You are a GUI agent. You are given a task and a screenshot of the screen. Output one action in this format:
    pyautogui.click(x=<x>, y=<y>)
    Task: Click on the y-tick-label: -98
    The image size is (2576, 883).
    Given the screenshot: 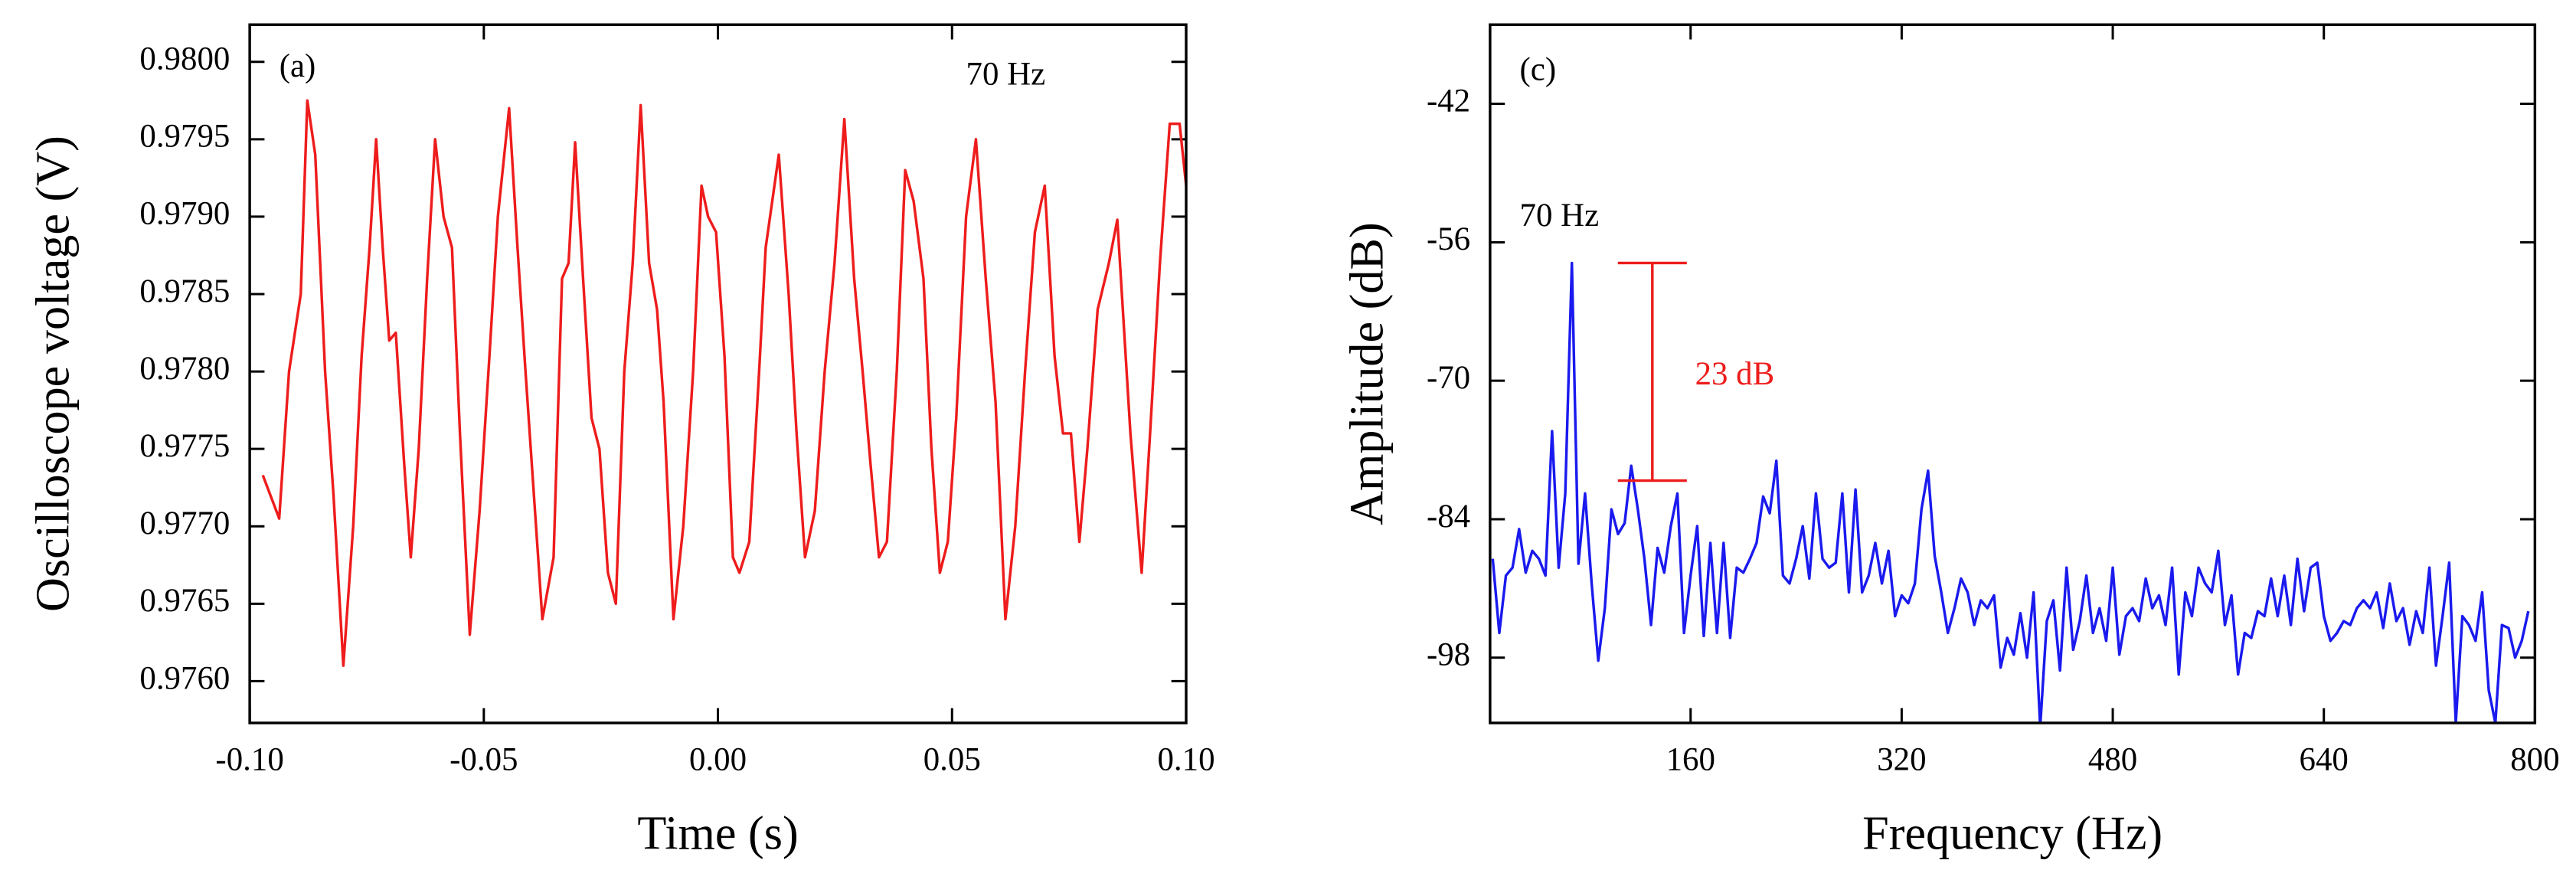 What is the action you would take?
    pyautogui.click(x=1448, y=655)
    